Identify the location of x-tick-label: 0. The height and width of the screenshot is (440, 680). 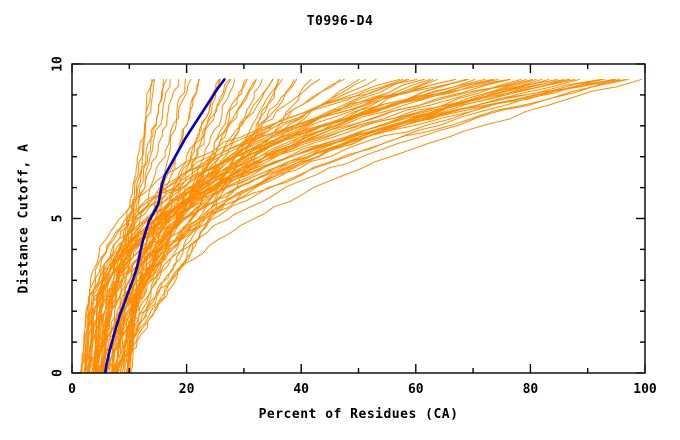
(72, 389).